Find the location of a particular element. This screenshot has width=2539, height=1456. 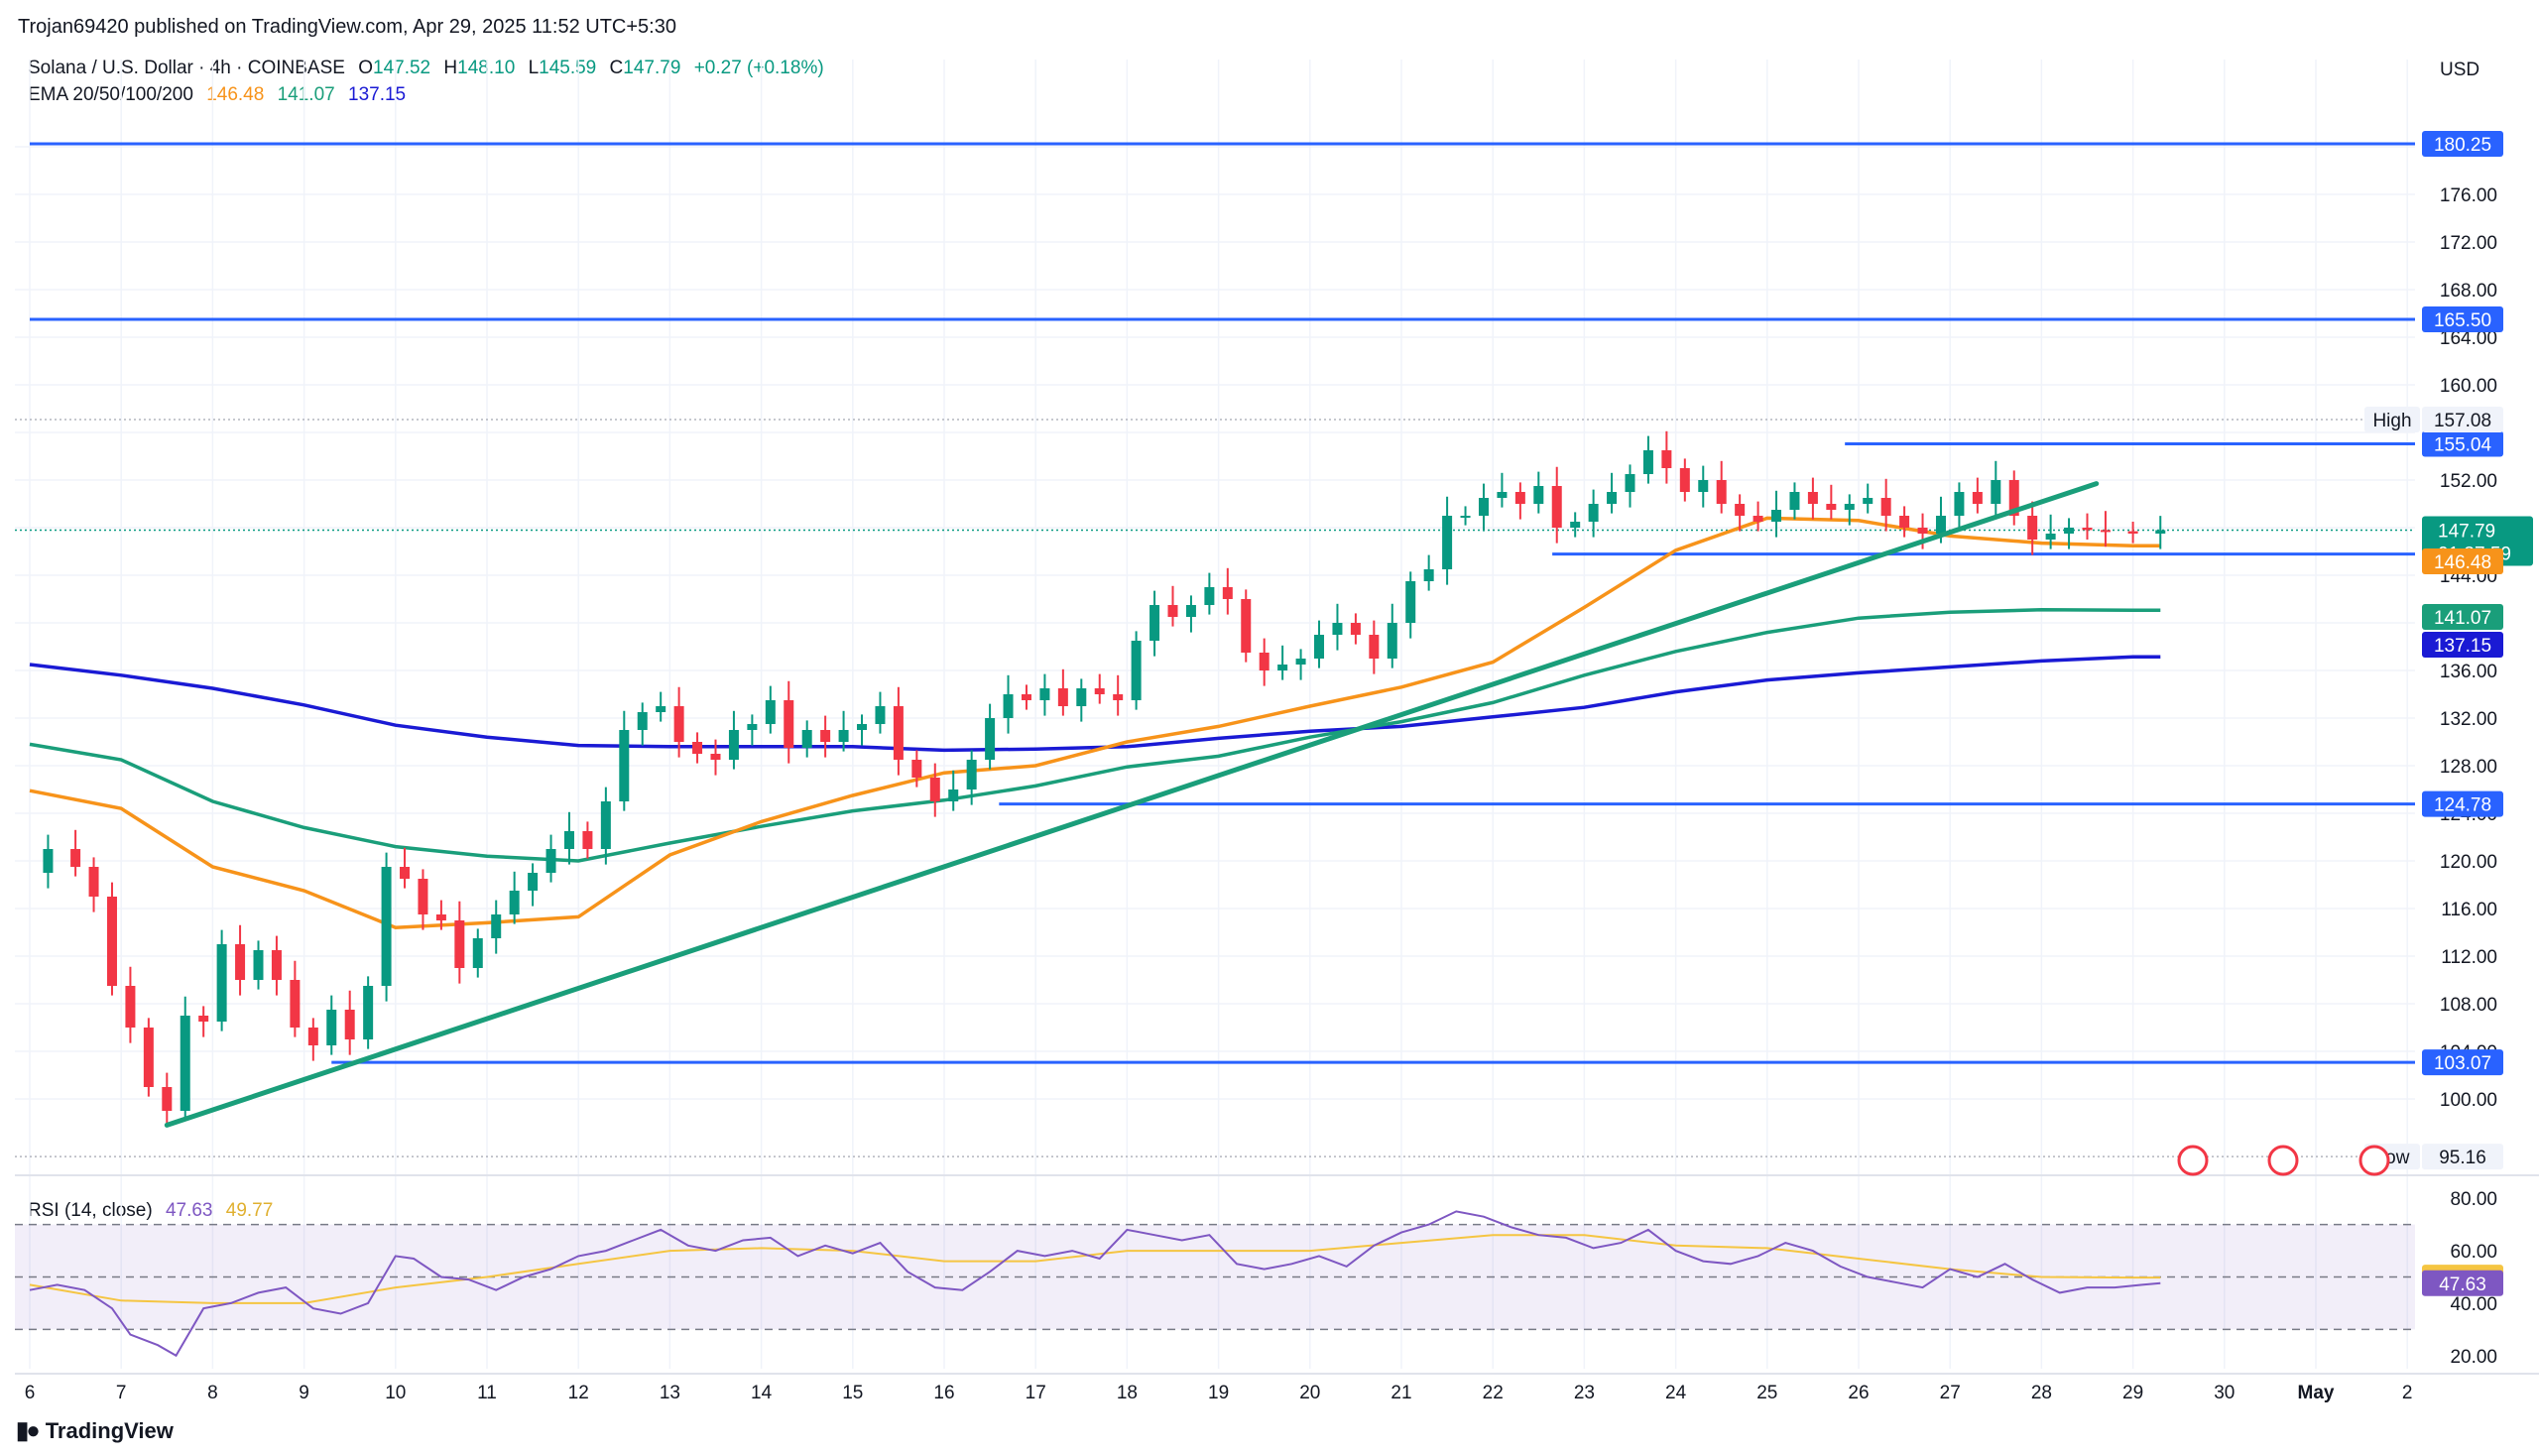

high-value: 148.10 is located at coordinates (487, 68).